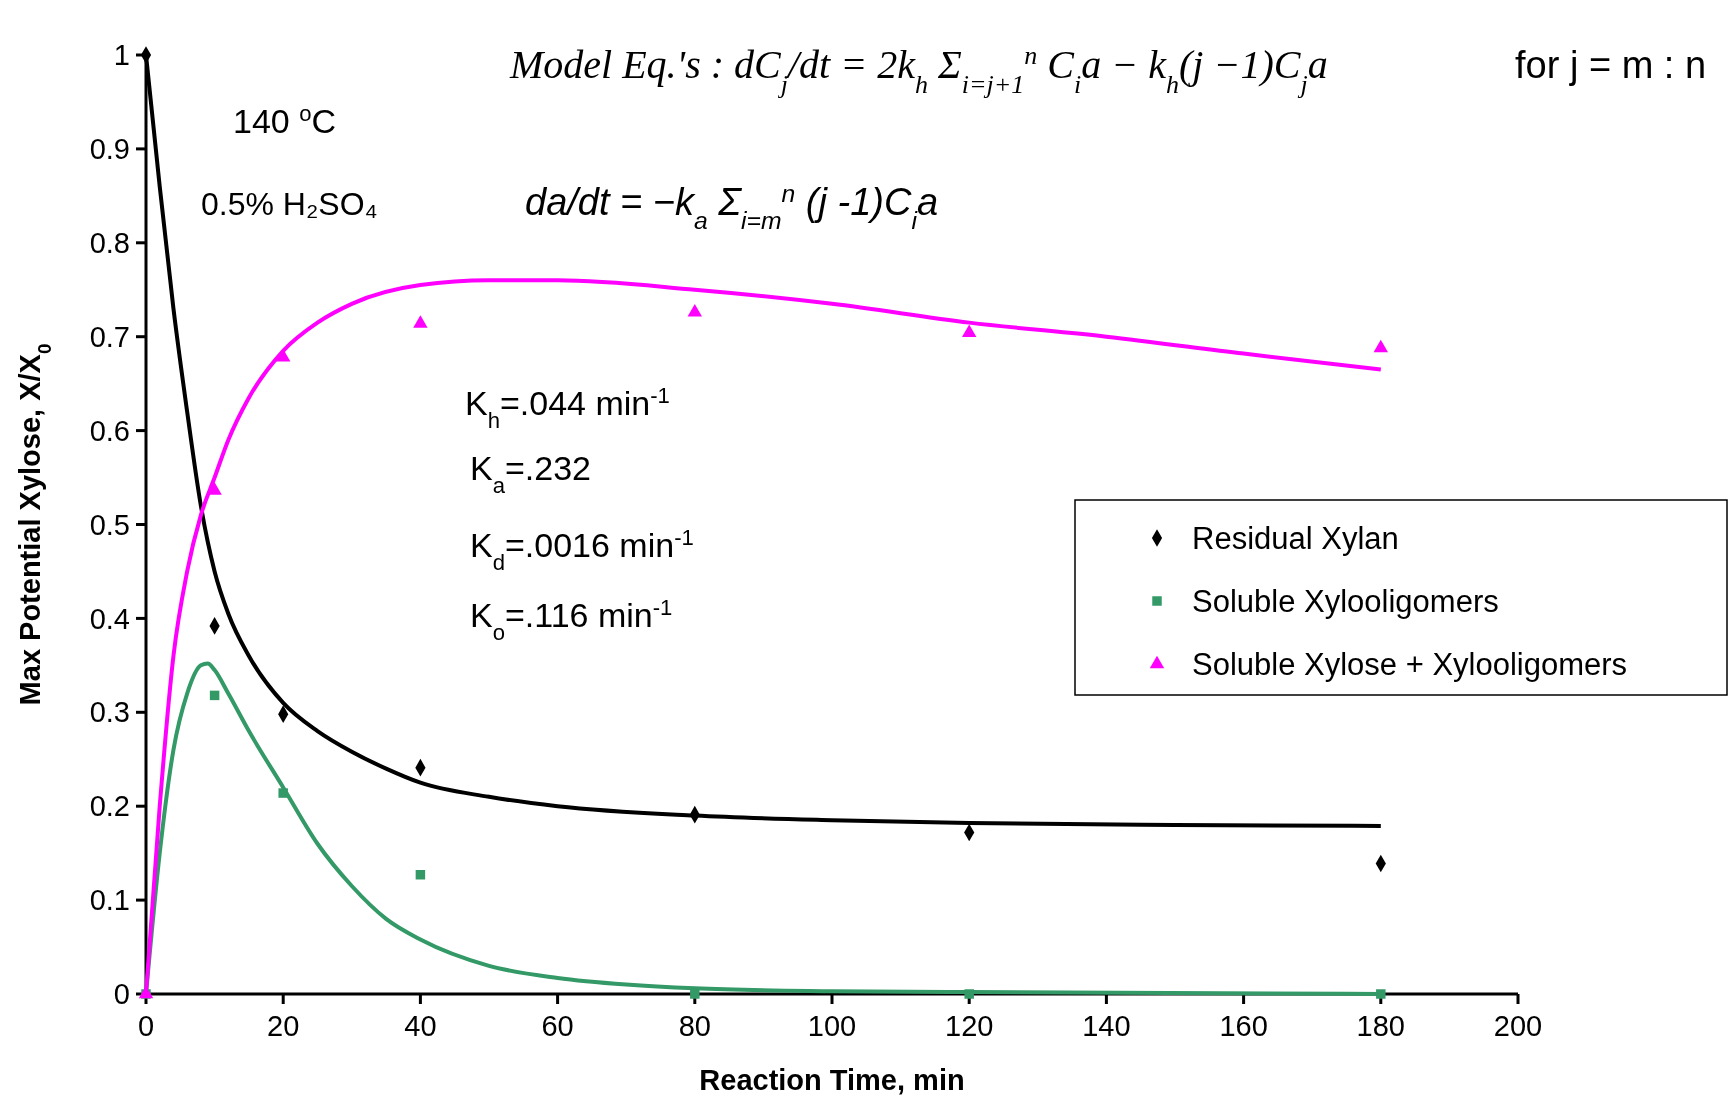  What do you see at coordinates (109, 524) in the screenshot?
I see `y-tick-label: 0.5` at bounding box center [109, 524].